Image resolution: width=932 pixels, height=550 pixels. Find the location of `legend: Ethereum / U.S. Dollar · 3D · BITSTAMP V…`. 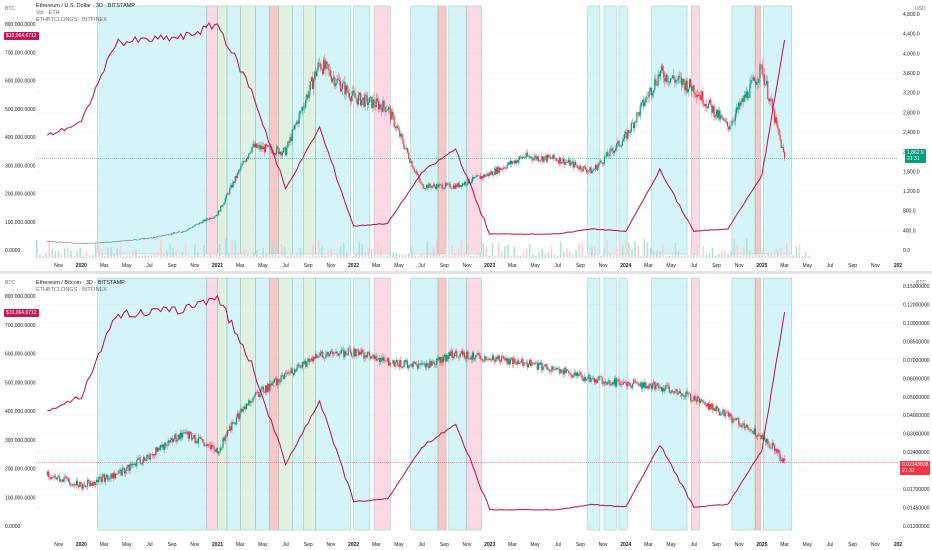

legend: Ethereum / U.S. Dollar · 3D · BITSTAMP V… is located at coordinates (85, 13).